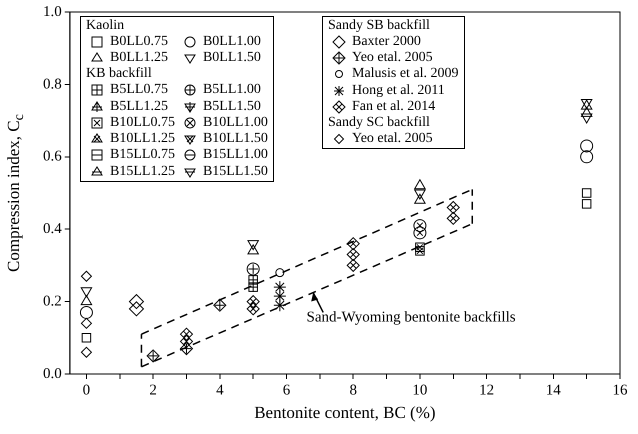 Image resolution: width=638 pixels, height=434 pixels. Describe the element at coordinates (411, 318) in the screenshot. I see `annotation: Sand-Wyoming bentonite backfills` at that location.